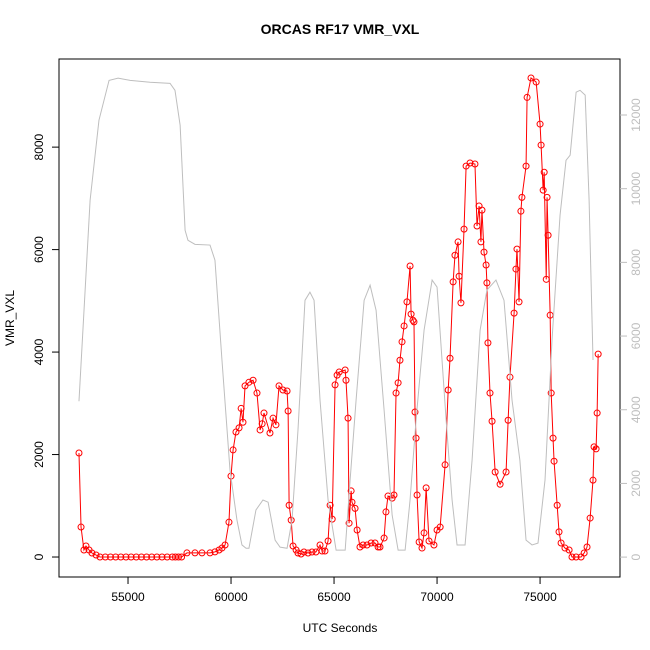 Image resolution: width=650 pixels, height=650 pixels. What do you see at coordinates (636, 189) in the screenshot?
I see `y2-tick-label: 10000` at bounding box center [636, 189].